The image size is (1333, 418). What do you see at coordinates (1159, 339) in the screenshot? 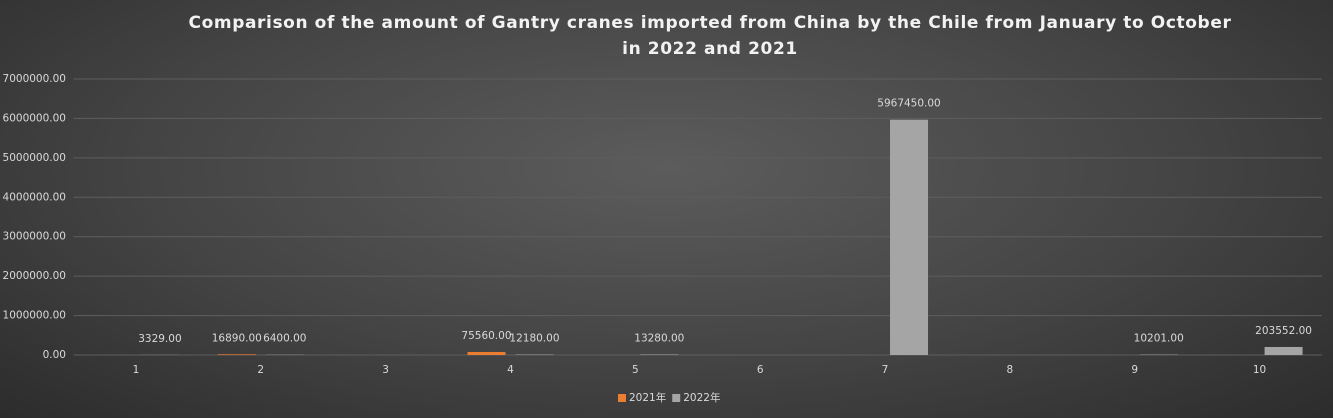
I see `data-label: 10201.00` at bounding box center [1159, 339].